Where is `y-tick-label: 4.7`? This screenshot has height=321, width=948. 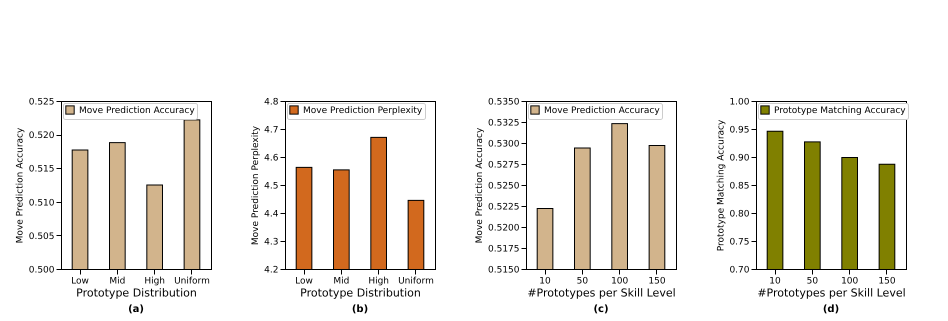
y-tick-label: 4.7 is located at coordinates (271, 131).